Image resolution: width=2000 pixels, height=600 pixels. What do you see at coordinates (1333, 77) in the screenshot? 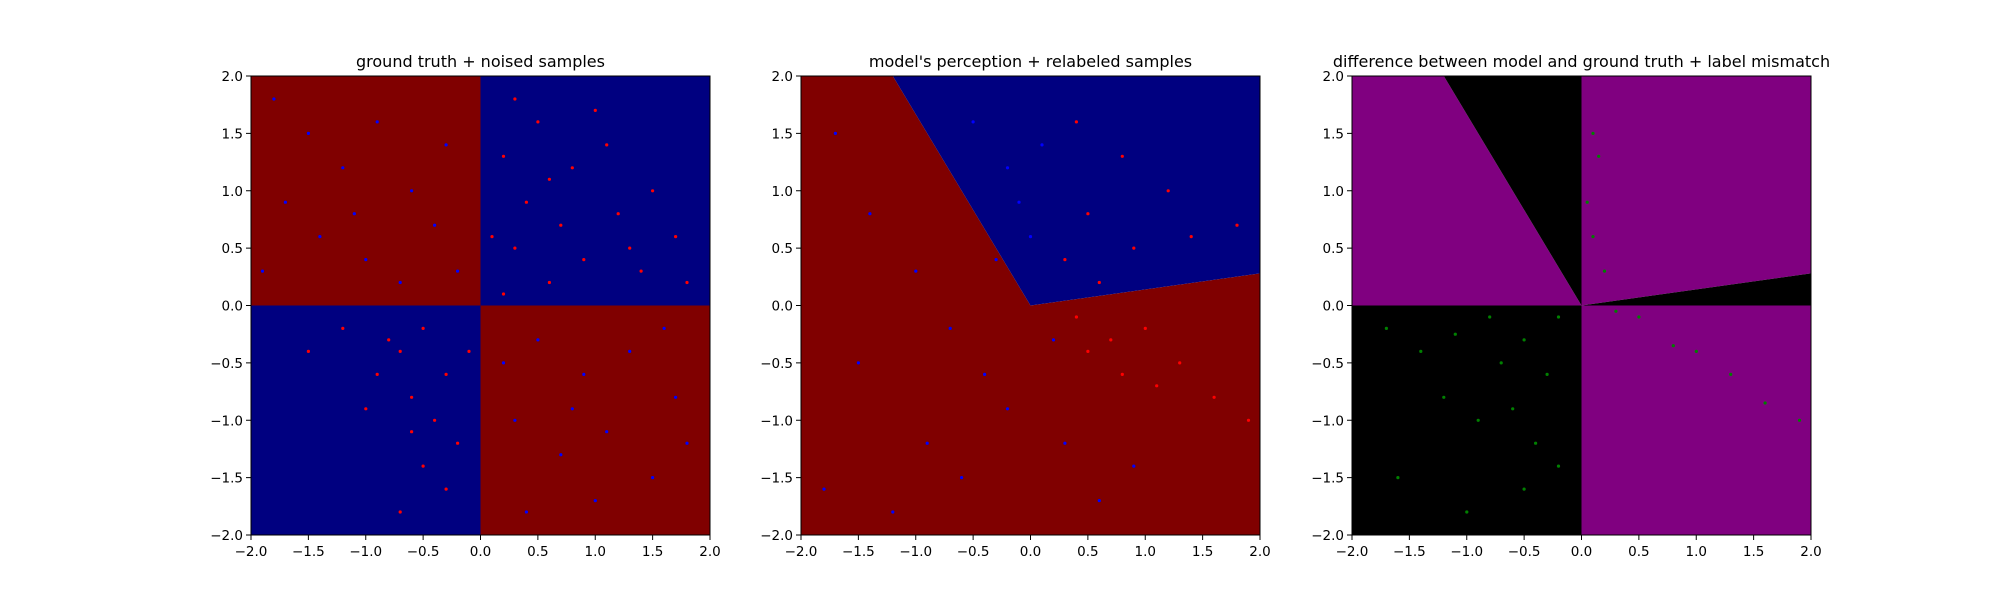
I see `y-tick-label: 2.0` at bounding box center [1333, 77].